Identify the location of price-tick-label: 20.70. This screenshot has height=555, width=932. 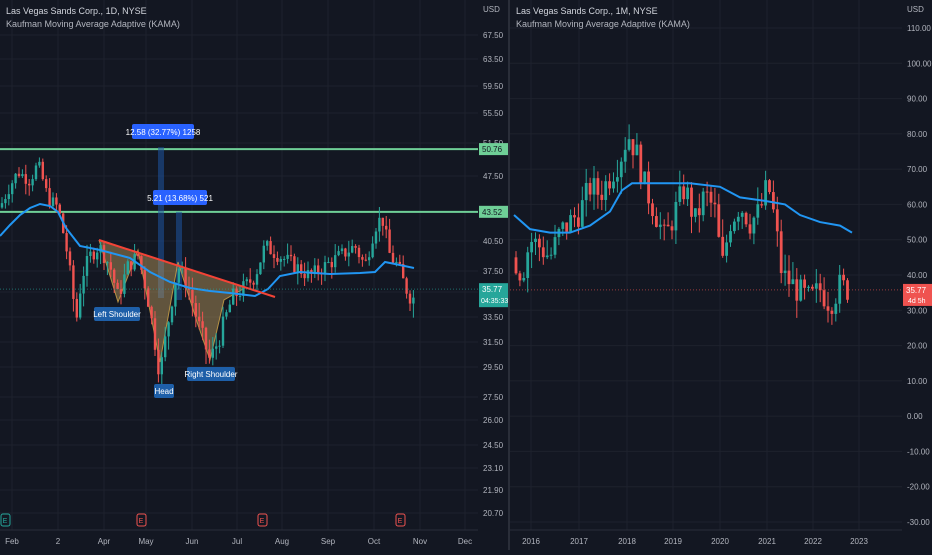
(493, 513).